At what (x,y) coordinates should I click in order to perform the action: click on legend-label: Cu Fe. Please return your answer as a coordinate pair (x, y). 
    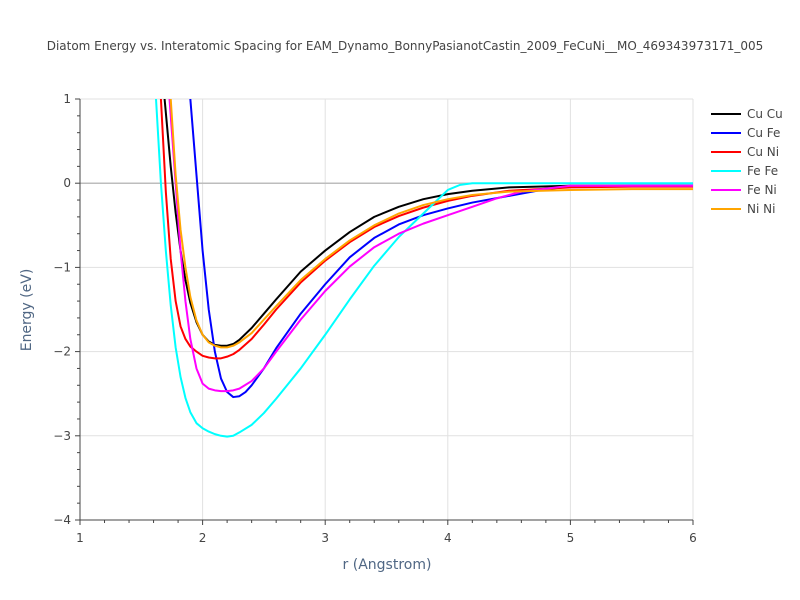
    Looking at the image, I should click on (763, 133).